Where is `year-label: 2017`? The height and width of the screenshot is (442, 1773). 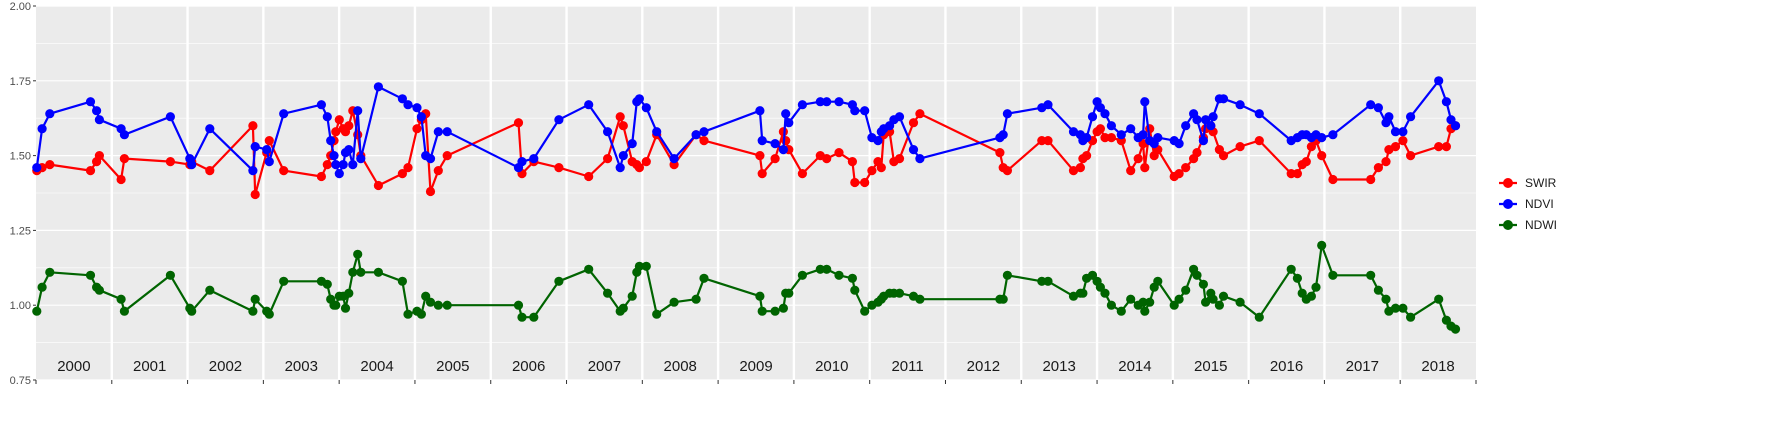
year-label: 2017 is located at coordinates (1362, 366).